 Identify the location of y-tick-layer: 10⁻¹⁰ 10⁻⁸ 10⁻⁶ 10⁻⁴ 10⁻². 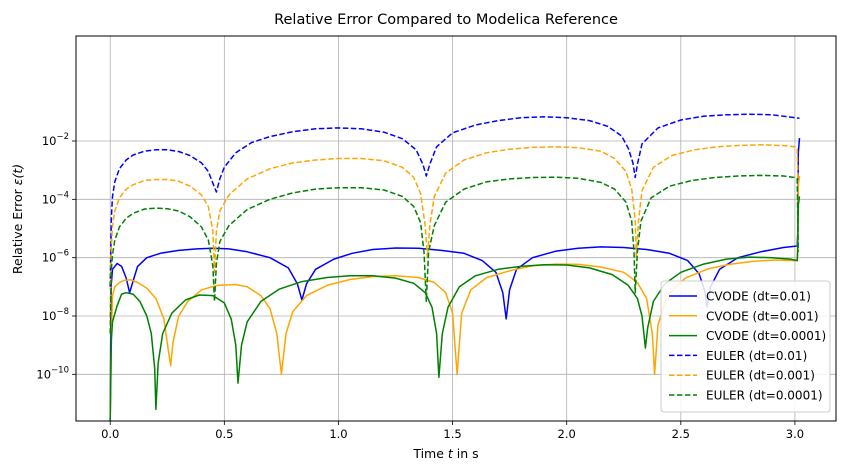
(56, 256).